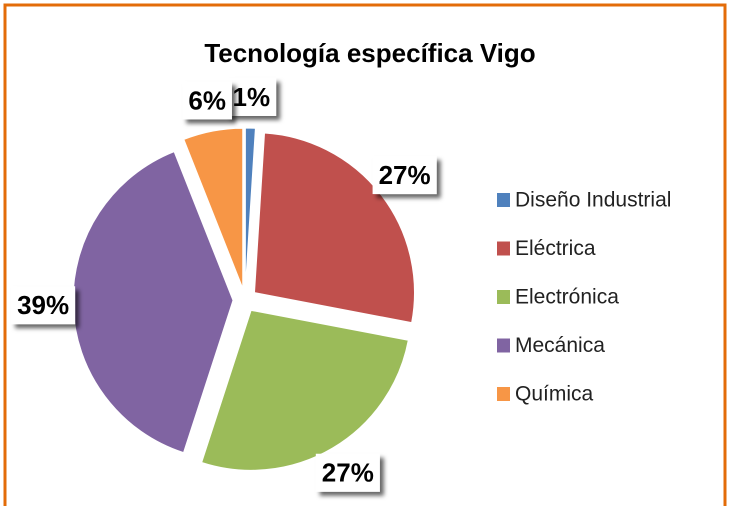 The width and height of the screenshot is (731, 511). Describe the element at coordinates (567, 297) in the screenshot. I see `legend-label: Electrónica` at that location.